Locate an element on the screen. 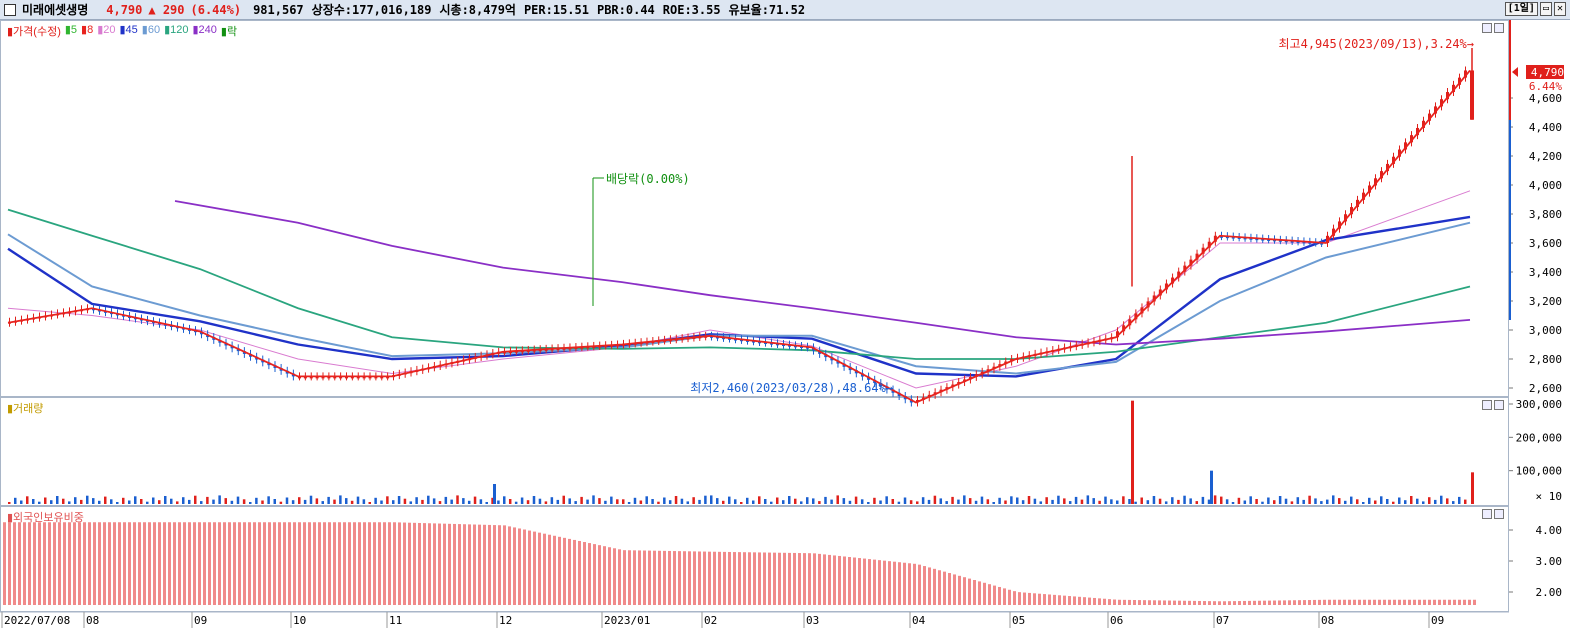 This screenshot has height=629, width=1570. current-pct-tag: 6.44% is located at coordinates (1545, 86).